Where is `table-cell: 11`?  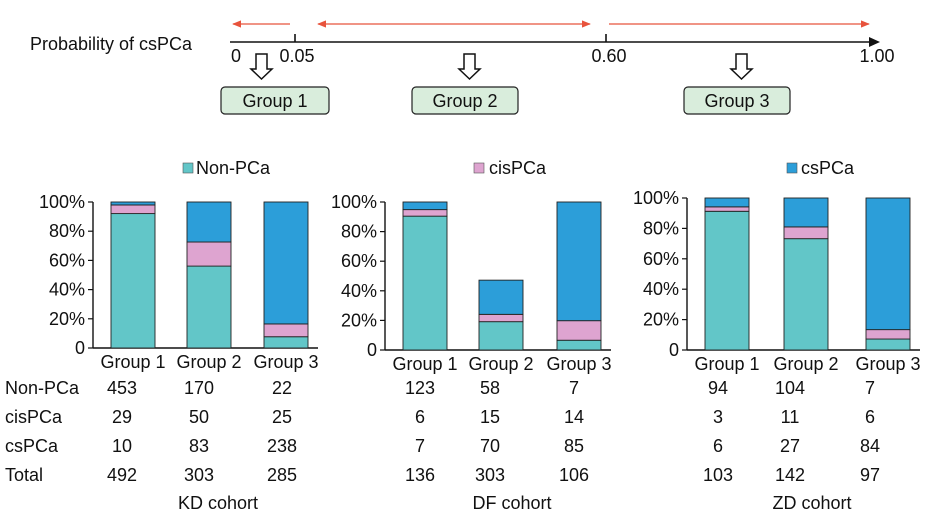 table-cell: 11 is located at coordinates (790, 417).